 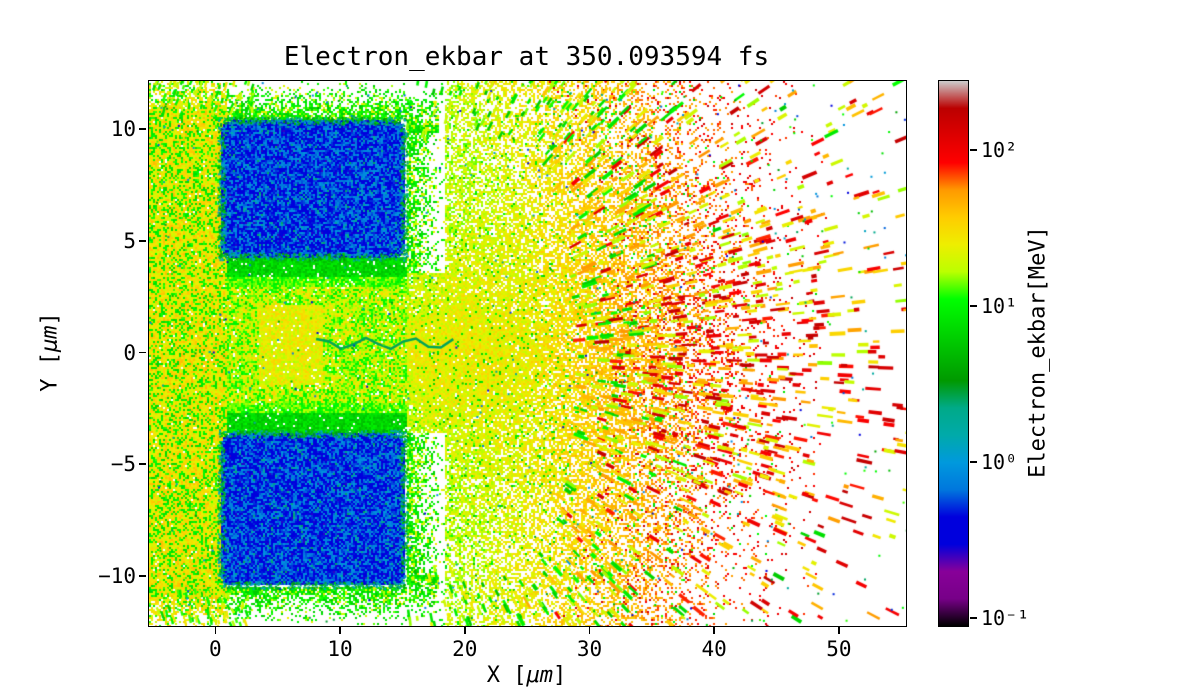 What do you see at coordinates (526, 57) in the screenshot?
I see `chart-title: Electron_ekbar at 350.093594 fs` at bounding box center [526, 57].